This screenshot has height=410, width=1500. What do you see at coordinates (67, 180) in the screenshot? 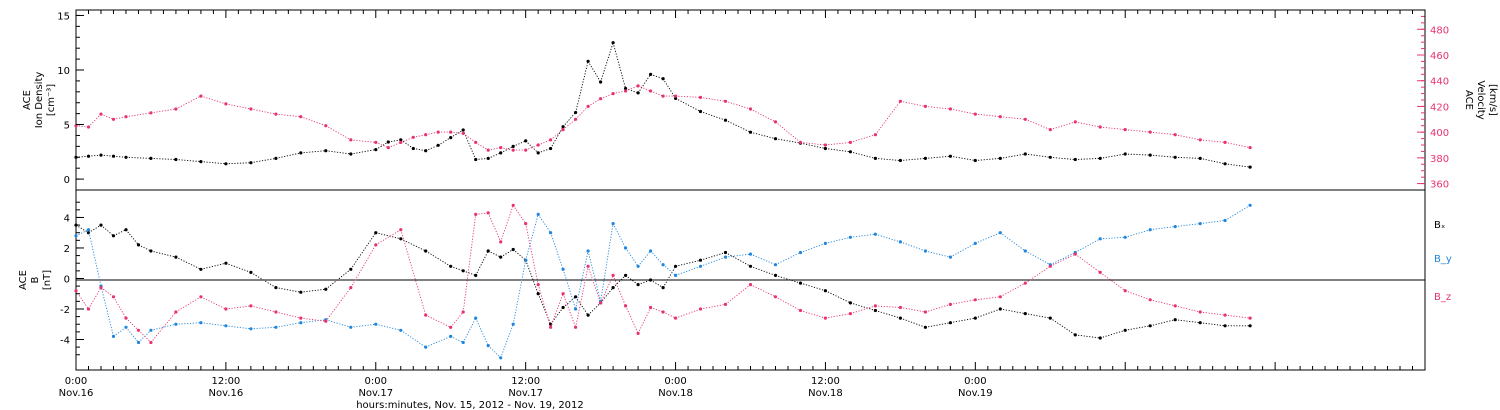
I see `density-tick-label: 0` at bounding box center [67, 180].